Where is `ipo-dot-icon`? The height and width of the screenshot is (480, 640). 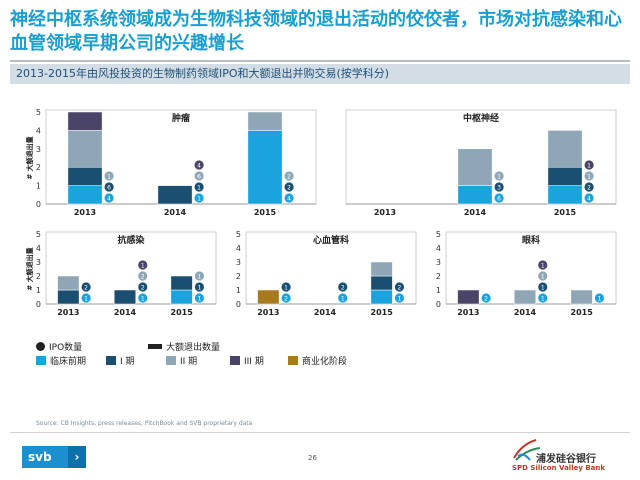
ipo-dot-icon is located at coordinates (40, 346).